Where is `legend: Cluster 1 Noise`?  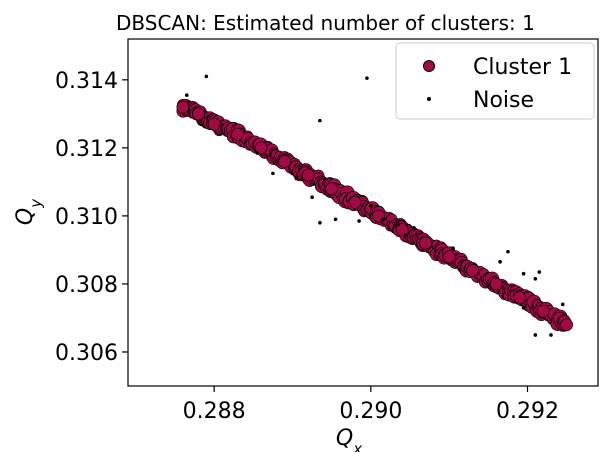
legend: Cluster 1 Noise is located at coordinates (495, 81).